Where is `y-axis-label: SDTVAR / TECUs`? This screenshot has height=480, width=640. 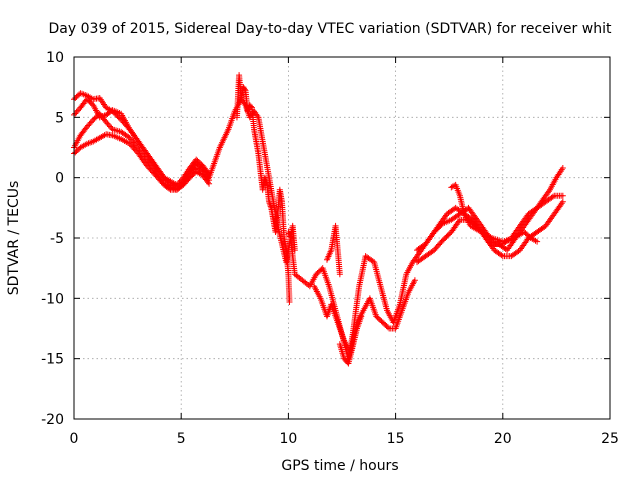 y-axis-label: SDTVAR / TECUs is located at coordinates (14, 238).